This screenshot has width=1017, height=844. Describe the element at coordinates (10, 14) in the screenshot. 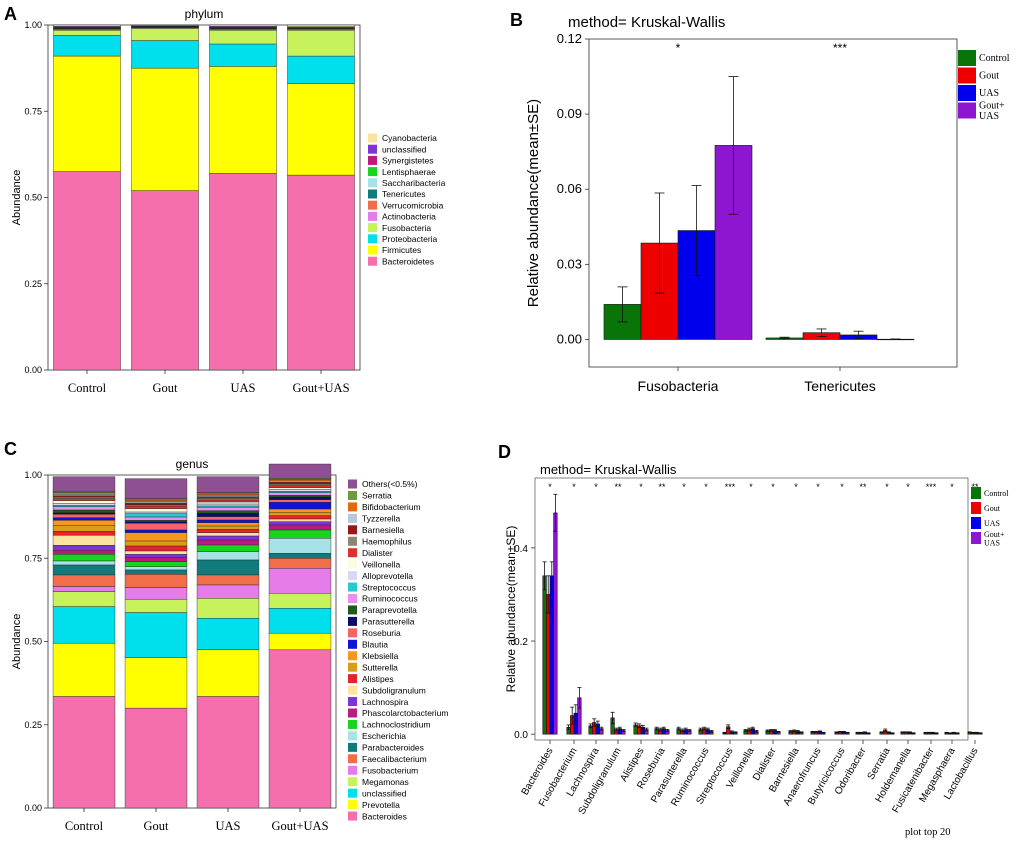

I see `panel-label-a: A` at that location.